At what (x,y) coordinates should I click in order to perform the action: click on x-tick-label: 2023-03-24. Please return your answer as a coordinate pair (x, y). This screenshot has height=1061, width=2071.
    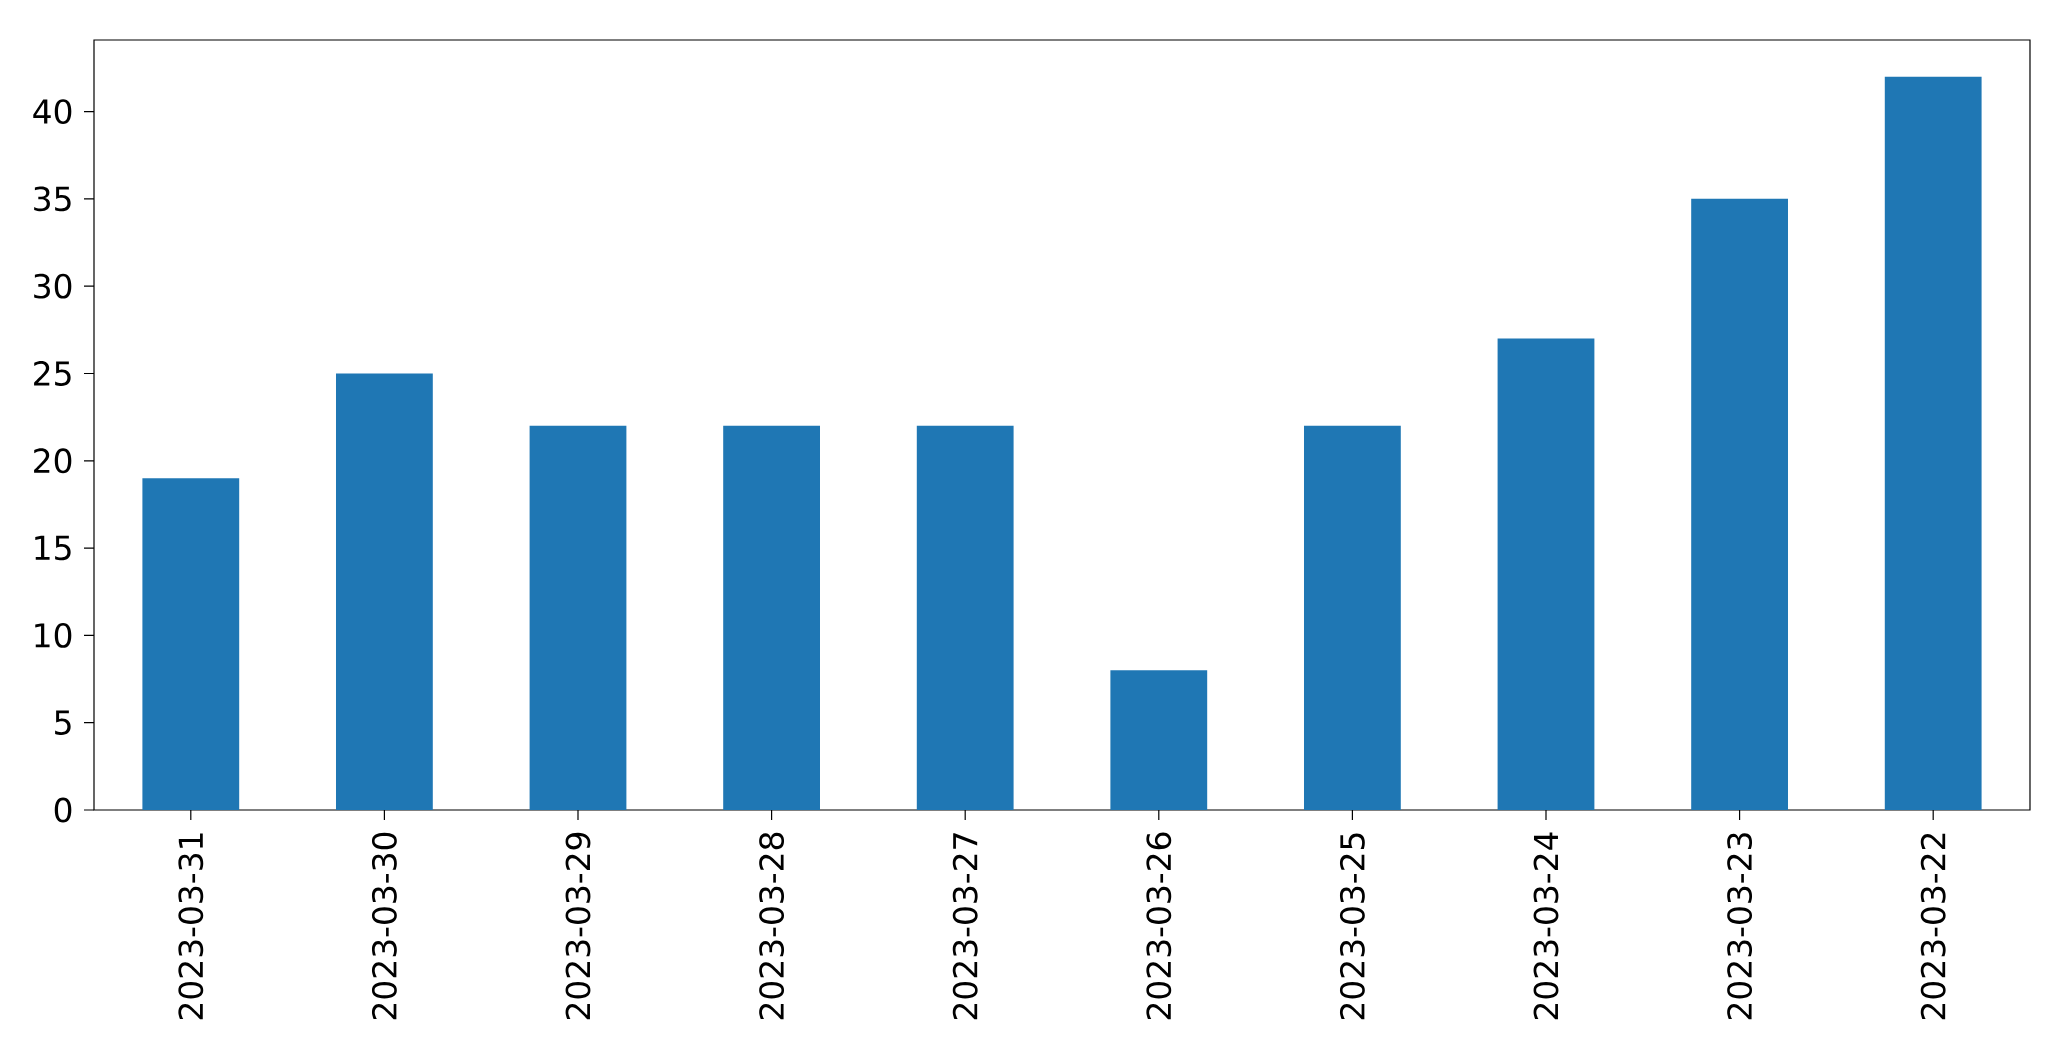
    Looking at the image, I should click on (1546, 926).